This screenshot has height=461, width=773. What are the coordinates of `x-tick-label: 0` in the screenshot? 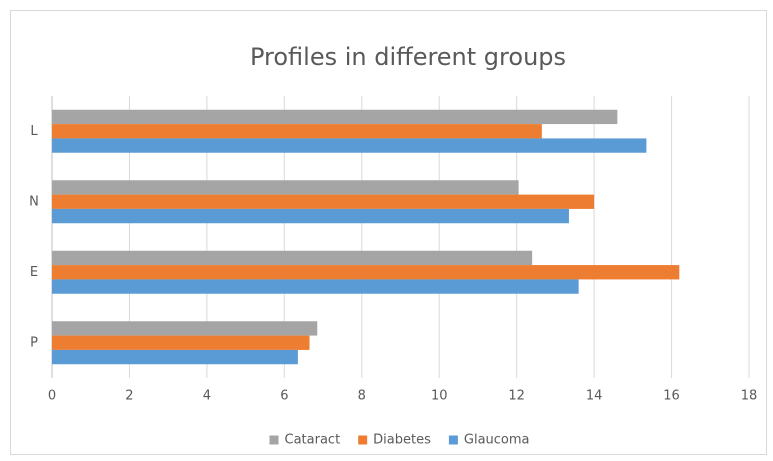 It's located at (52, 396).